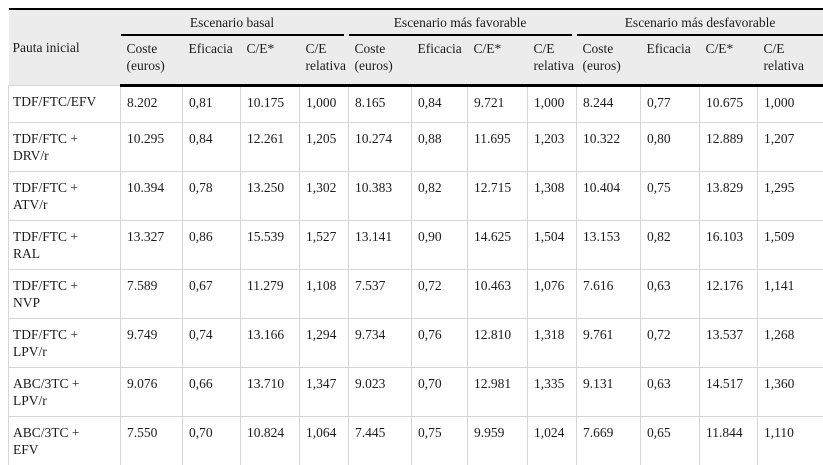  Describe the element at coordinates (151, 440) in the screenshot. I see `value-cell: 7.550` at that location.